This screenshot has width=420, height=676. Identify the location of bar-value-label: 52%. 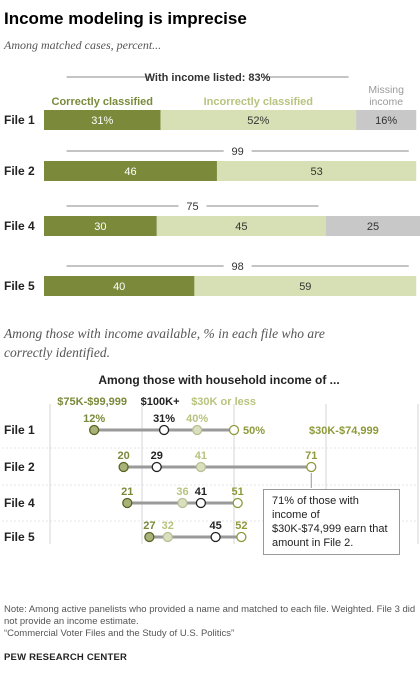
(258, 121).